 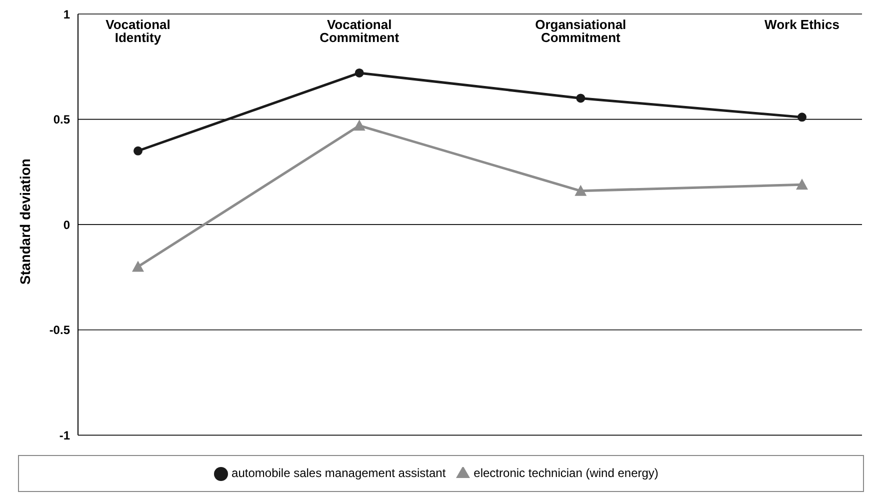 What do you see at coordinates (360, 31) in the screenshot?
I see `x-tick-label: Vocational Commitment` at bounding box center [360, 31].